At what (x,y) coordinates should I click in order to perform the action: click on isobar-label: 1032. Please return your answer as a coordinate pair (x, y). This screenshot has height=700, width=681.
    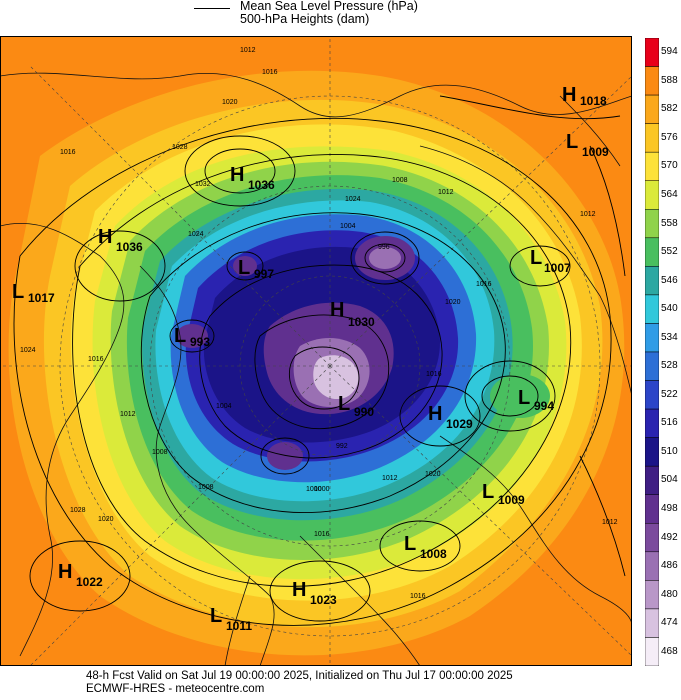
    Looking at the image, I should click on (203, 184).